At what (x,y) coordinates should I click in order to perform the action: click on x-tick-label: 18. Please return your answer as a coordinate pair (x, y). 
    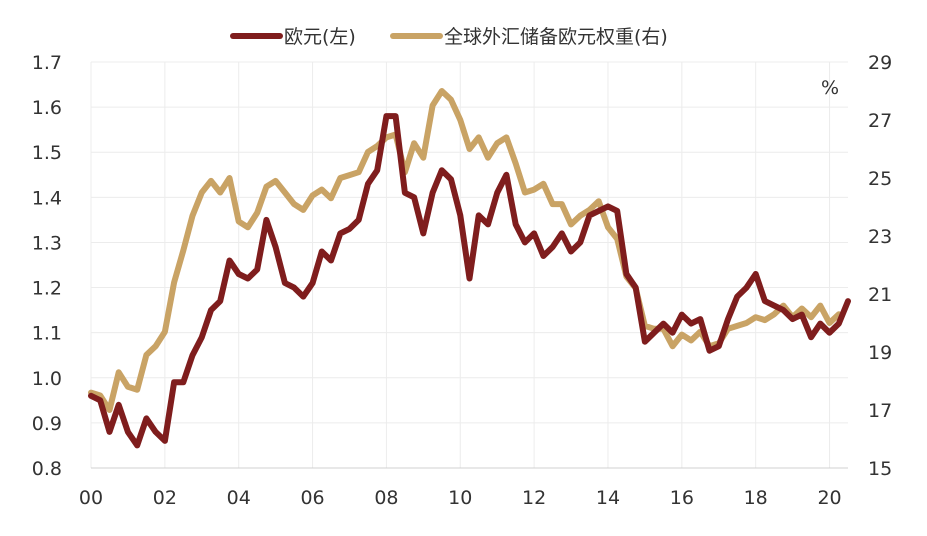
    Looking at the image, I should click on (756, 498).